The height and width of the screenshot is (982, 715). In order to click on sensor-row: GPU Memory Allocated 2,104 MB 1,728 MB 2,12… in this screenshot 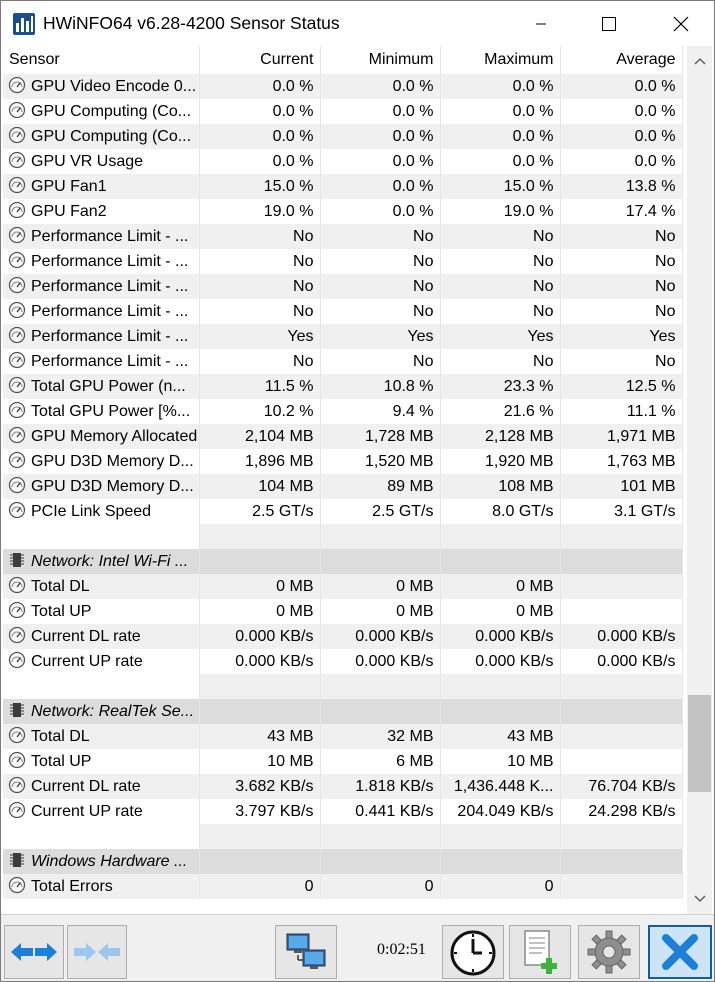, I will do `click(343, 436)`.